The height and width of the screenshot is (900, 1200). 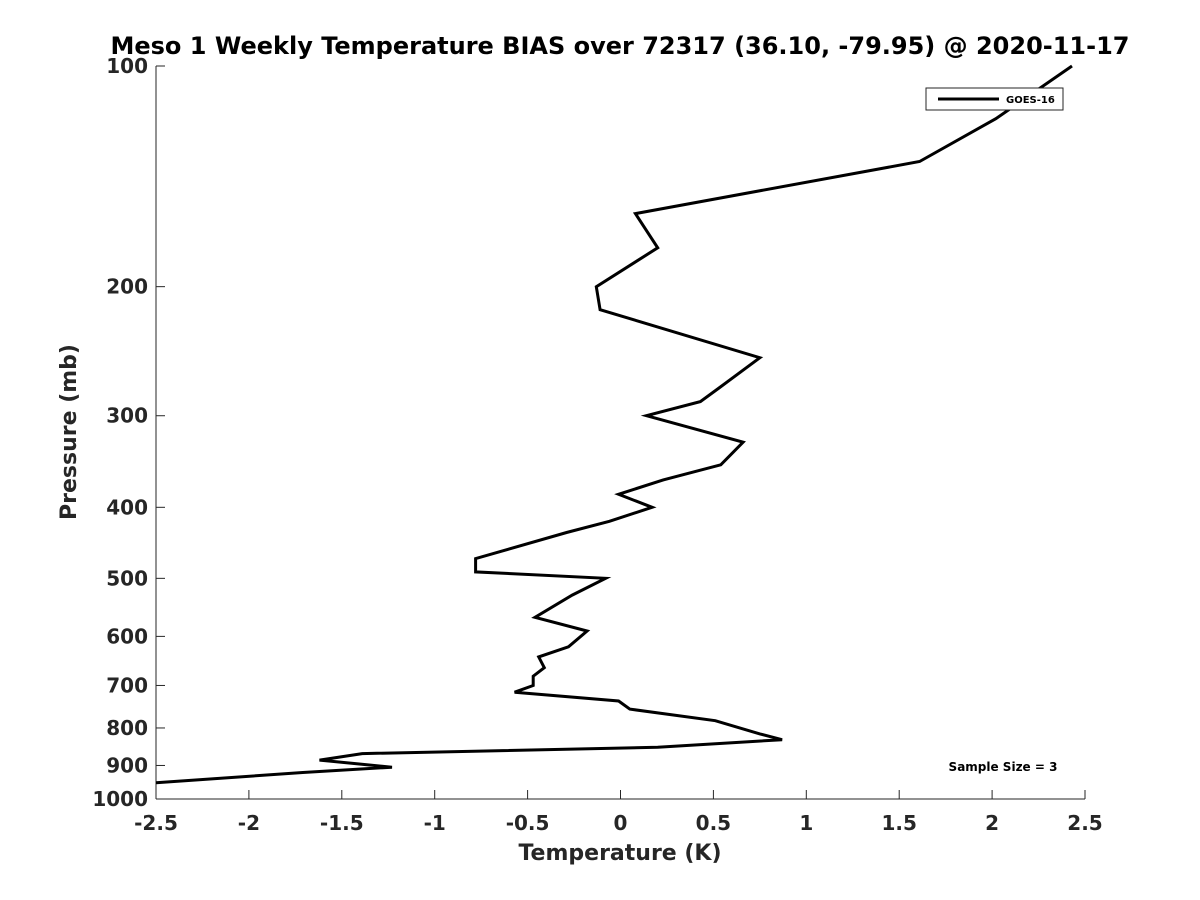 I want to click on y-tick-label: 500, so click(x=127, y=578).